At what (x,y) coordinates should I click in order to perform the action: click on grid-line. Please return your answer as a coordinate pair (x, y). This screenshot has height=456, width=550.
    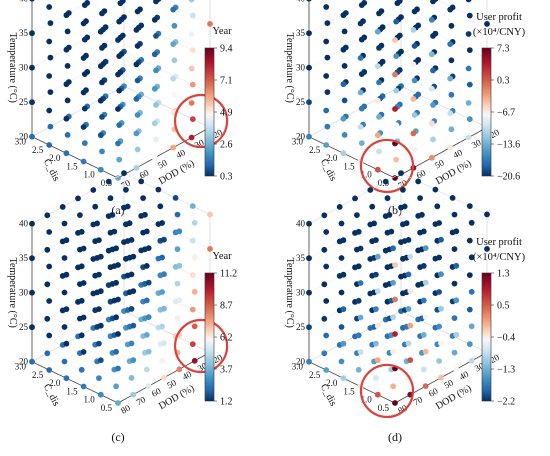
    Looking at the image, I should click on (398, 267).